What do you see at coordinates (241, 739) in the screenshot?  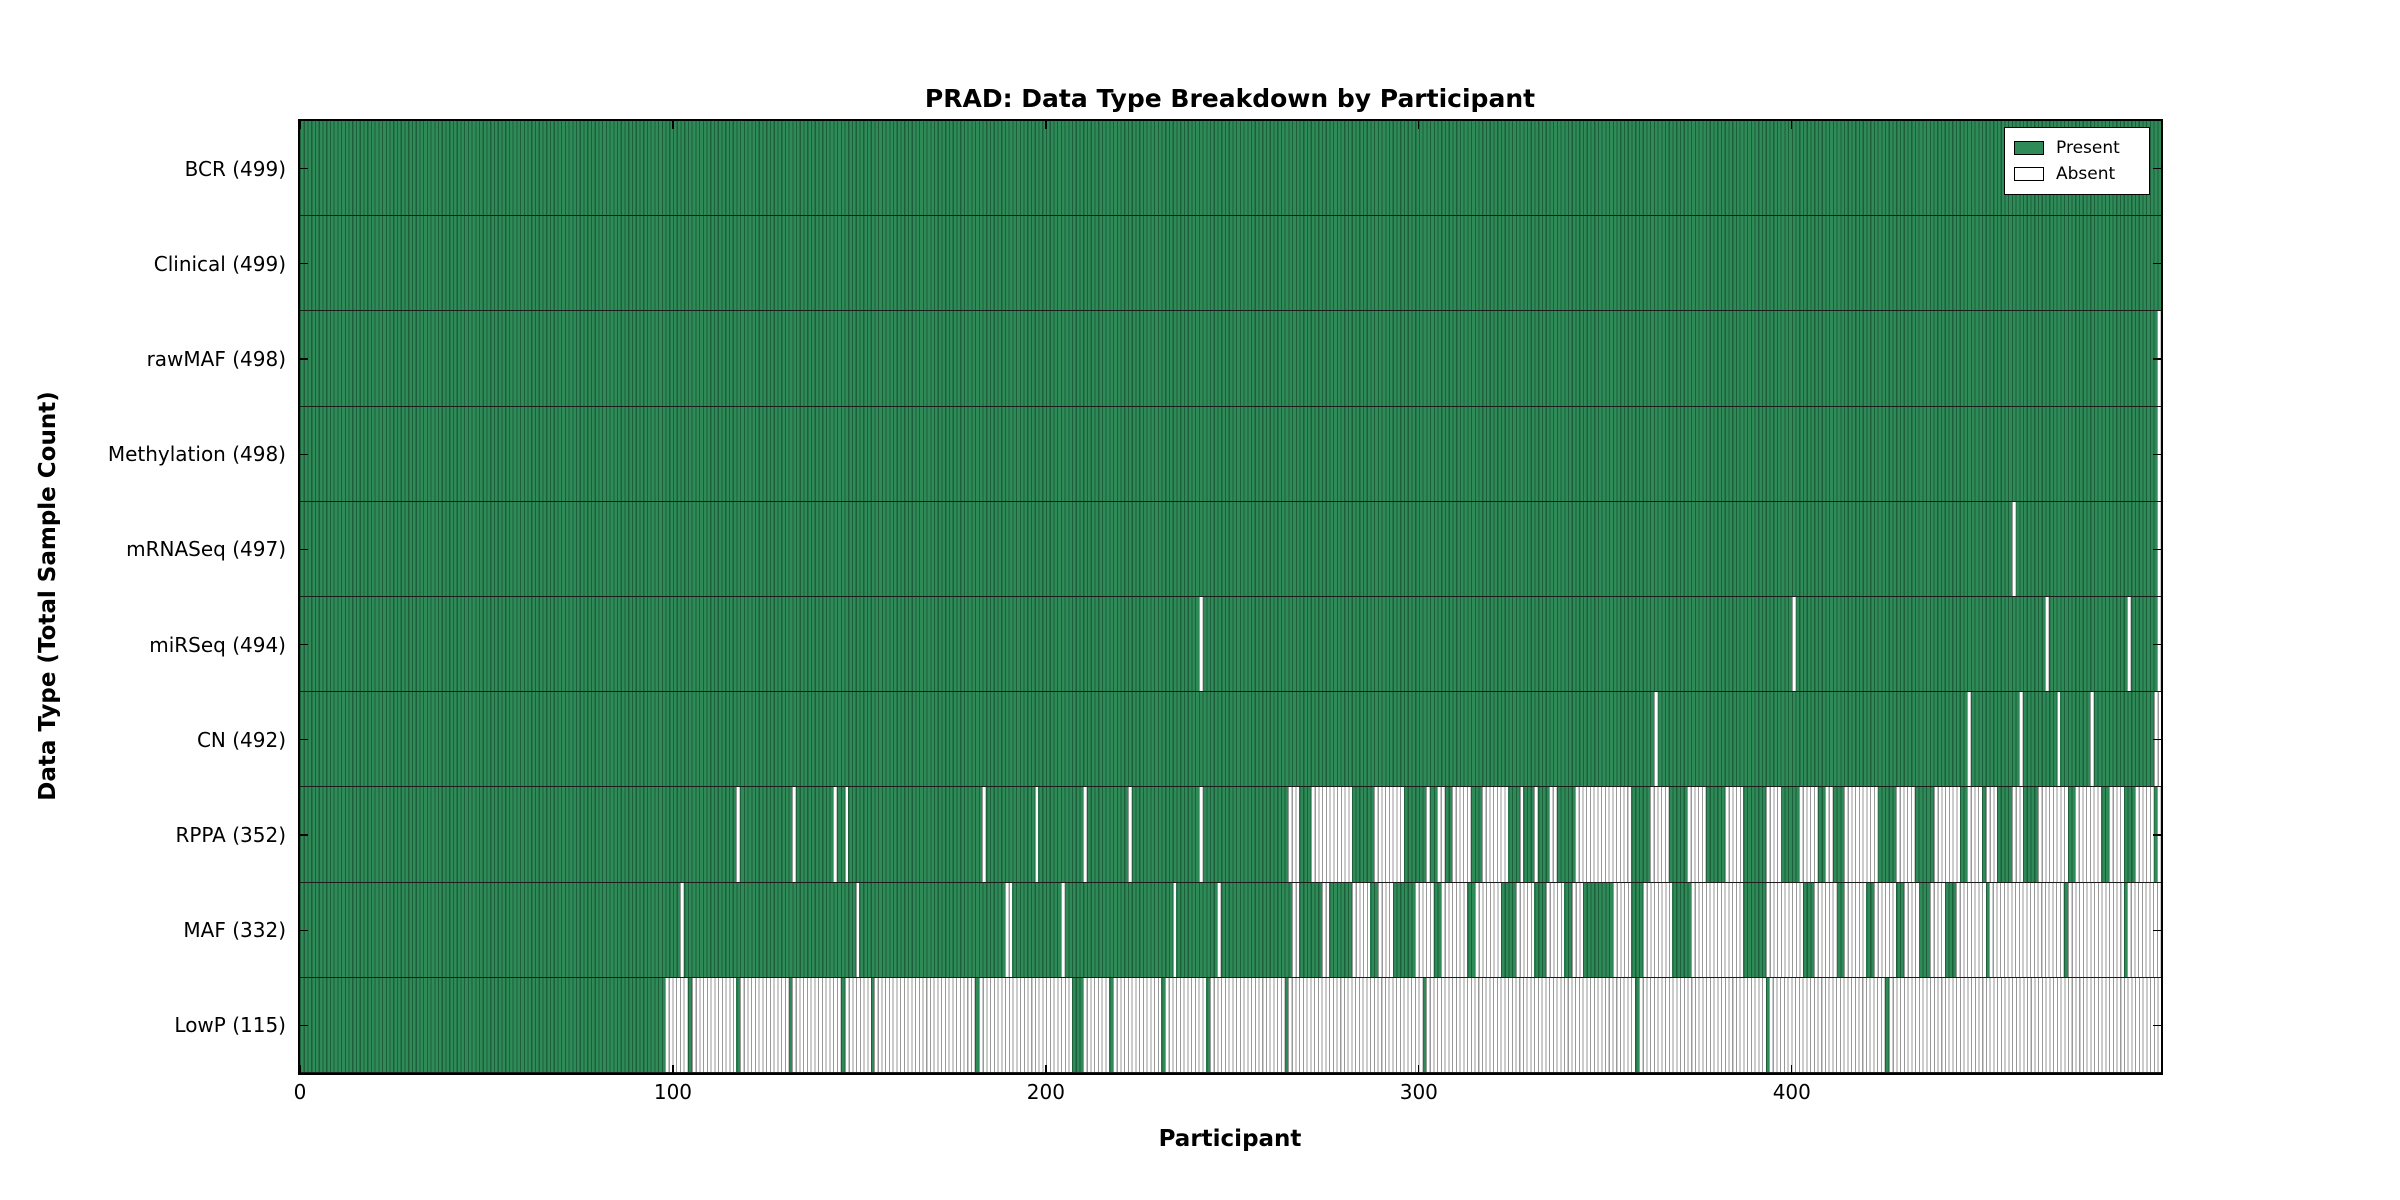 I see `y-tick-label: CN (492)` at bounding box center [241, 739].